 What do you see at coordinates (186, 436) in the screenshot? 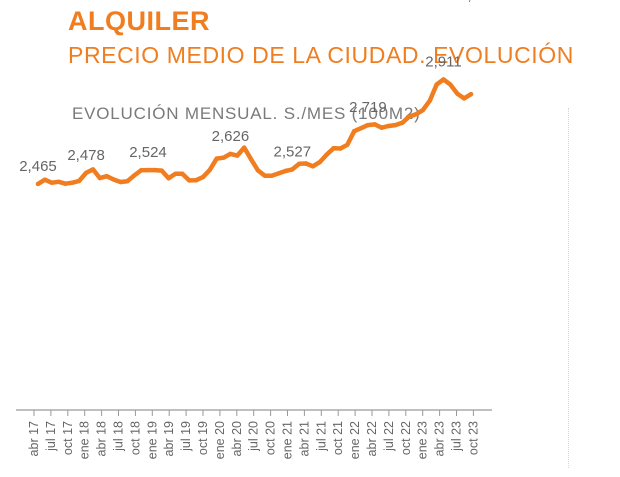
I see `x-tick-label: jul 19` at bounding box center [186, 436].